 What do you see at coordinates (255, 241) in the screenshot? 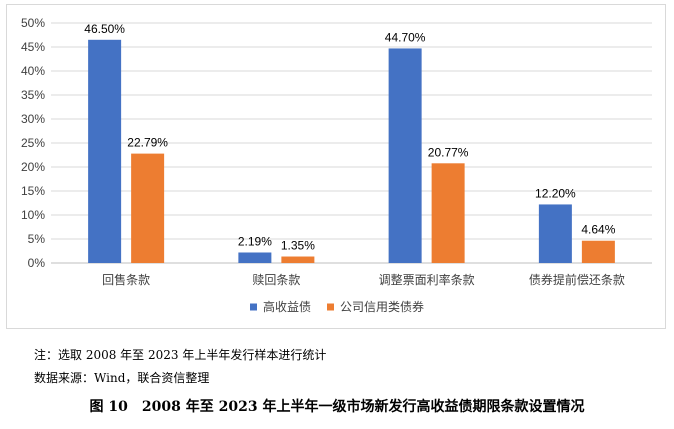
I see `data-label: 2.19%` at bounding box center [255, 241].